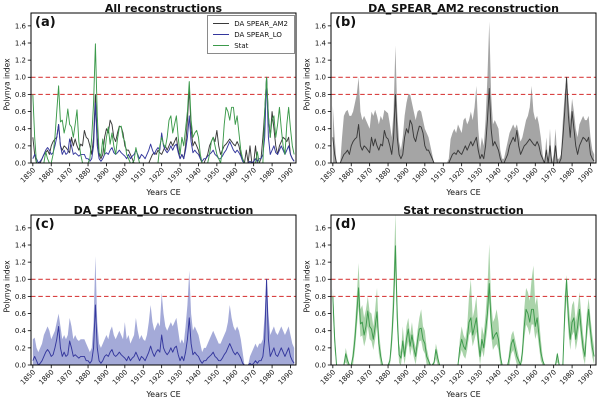 Image resolution: width=600 pixels, height=405 pixels. I want to click on series-line-stat, so click(463, 305).